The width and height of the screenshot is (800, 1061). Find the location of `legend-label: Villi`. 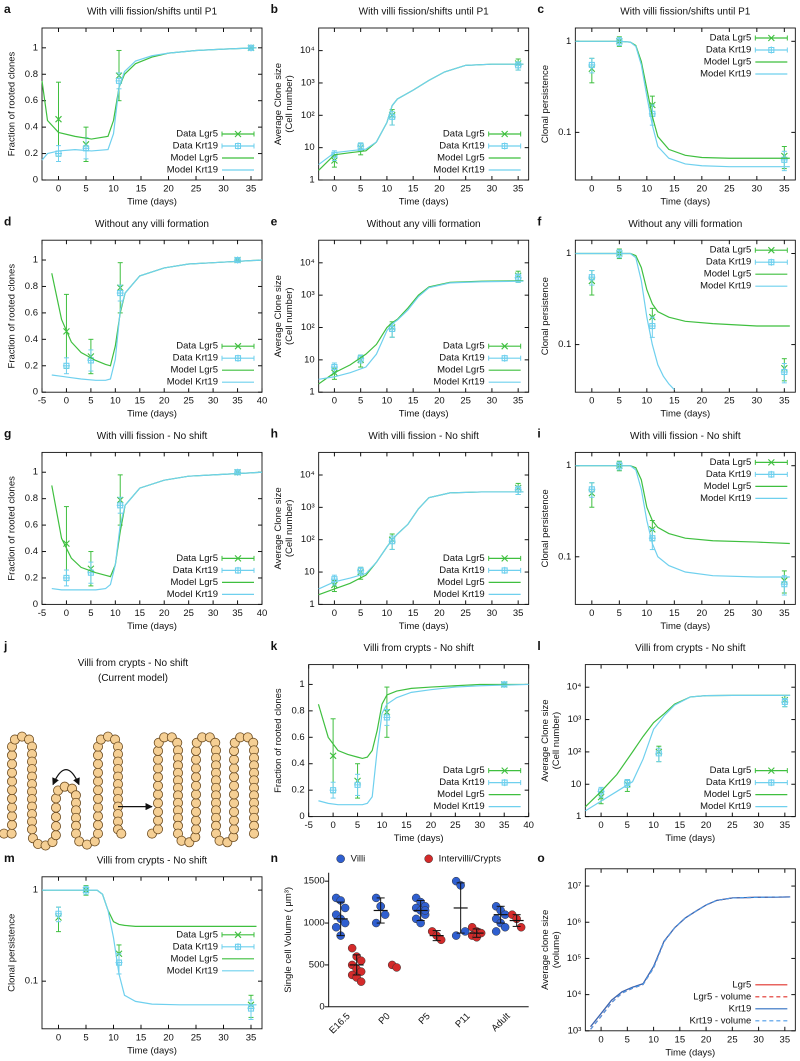

legend-label: Villi is located at coordinates (358, 858).